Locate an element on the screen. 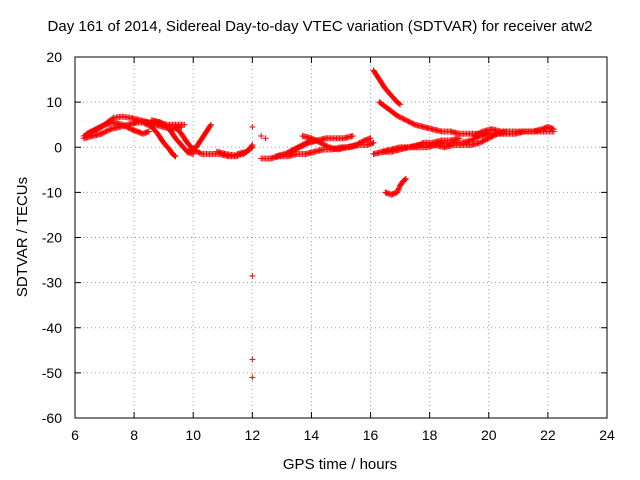 The width and height of the screenshot is (640, 480). y-tick-label: -50 is located at coordinates (52, 373).